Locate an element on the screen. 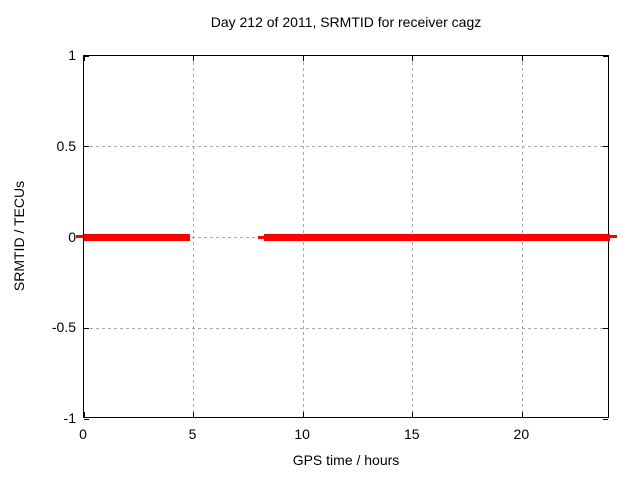 The height and width of the screenshot is (480, 640). y-tick-label: 0.5 is located at coordinates (66, 145).